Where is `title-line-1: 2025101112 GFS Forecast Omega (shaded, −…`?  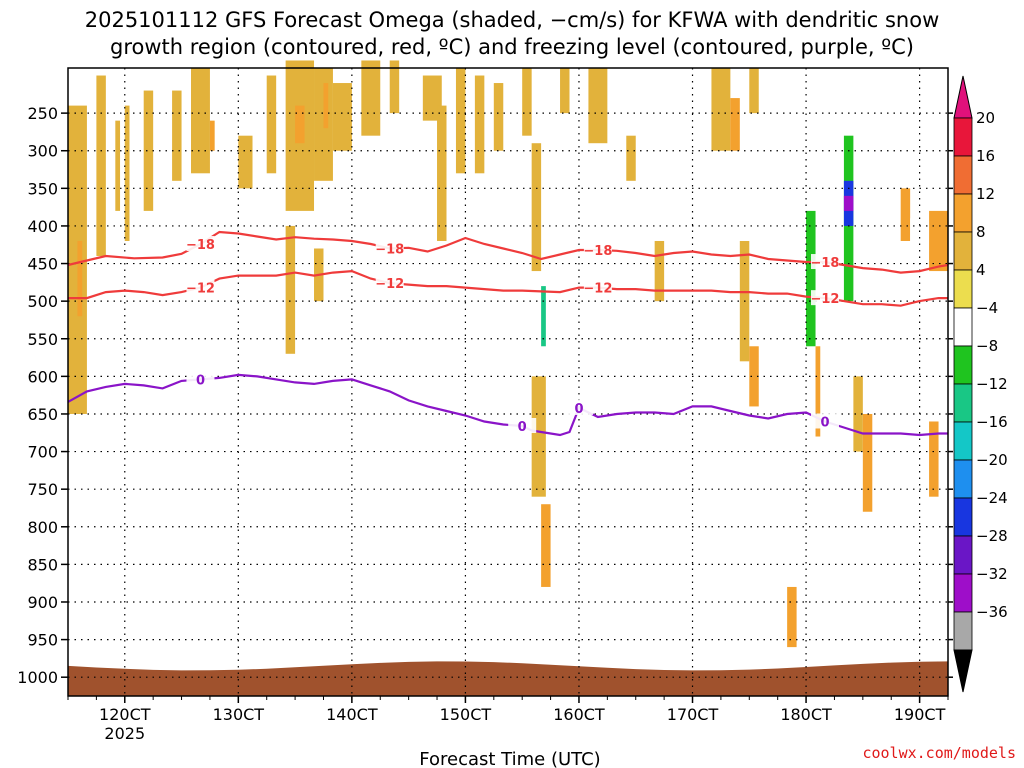
title-line-1: 2025101112 GFS Forecast Omega (shaded, −… is located at coordinates (512, 20).